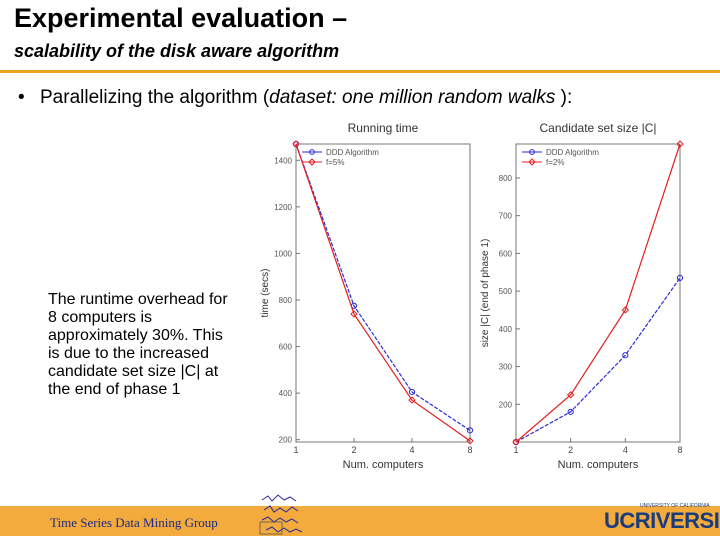 Image resolution: width=720 pixels, height=540 pixels. Describe the element at coordinates (360, 71) in the screenshot. I see `title-divider` at that location.